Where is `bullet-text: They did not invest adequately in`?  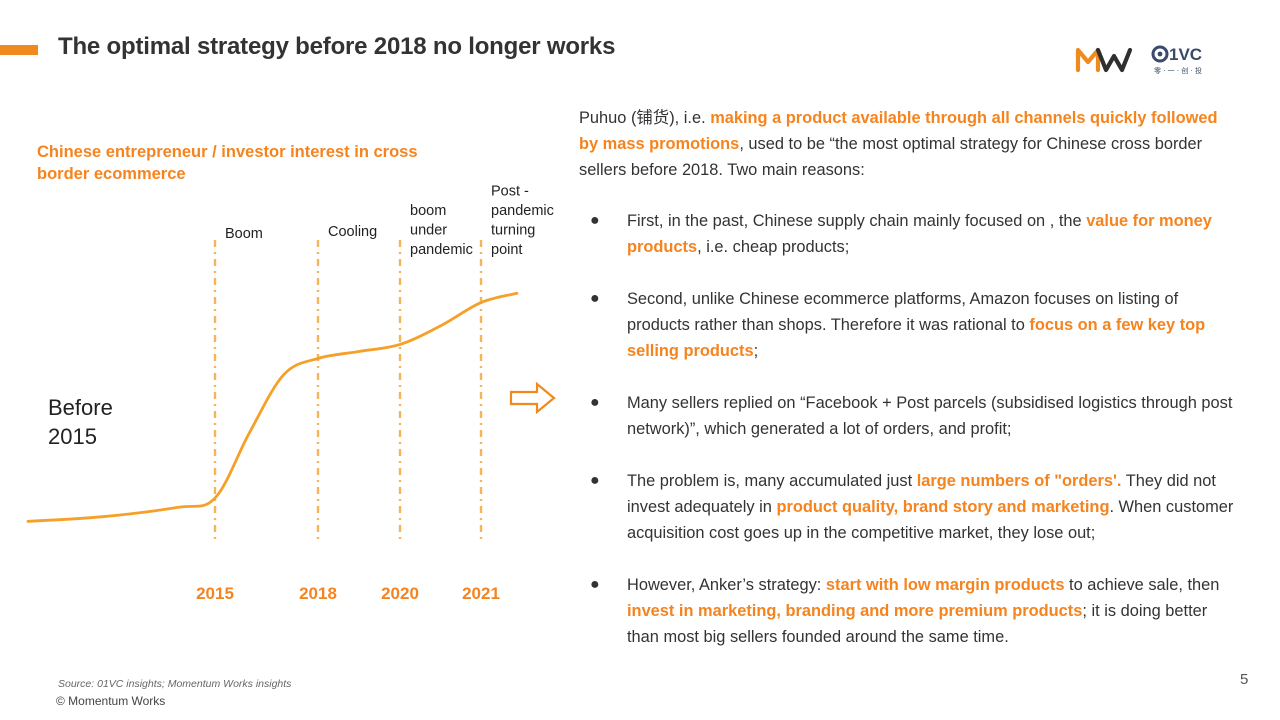 bullet-text: They did not invest adequately in is located at coordinates (921, 494).